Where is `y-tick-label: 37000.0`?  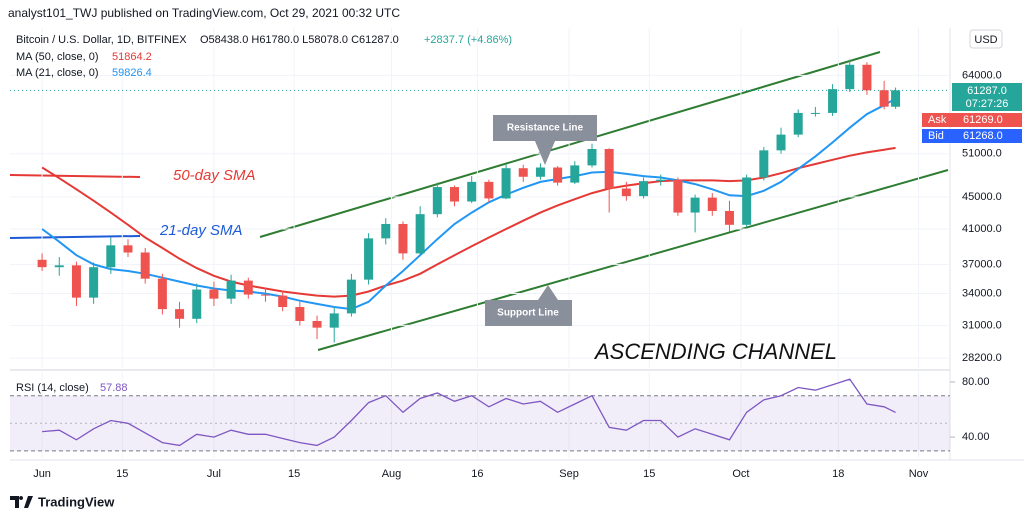 y-tick-label: 37000.0 is located at coordinates (982, 264).